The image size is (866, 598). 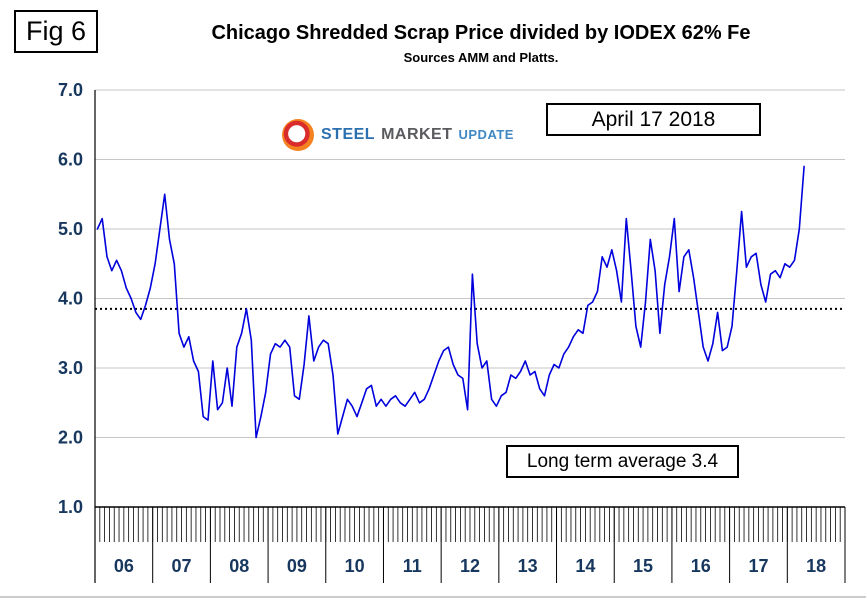 I want to click on x-axis-year-label: 16, so click(x=701, y=566).